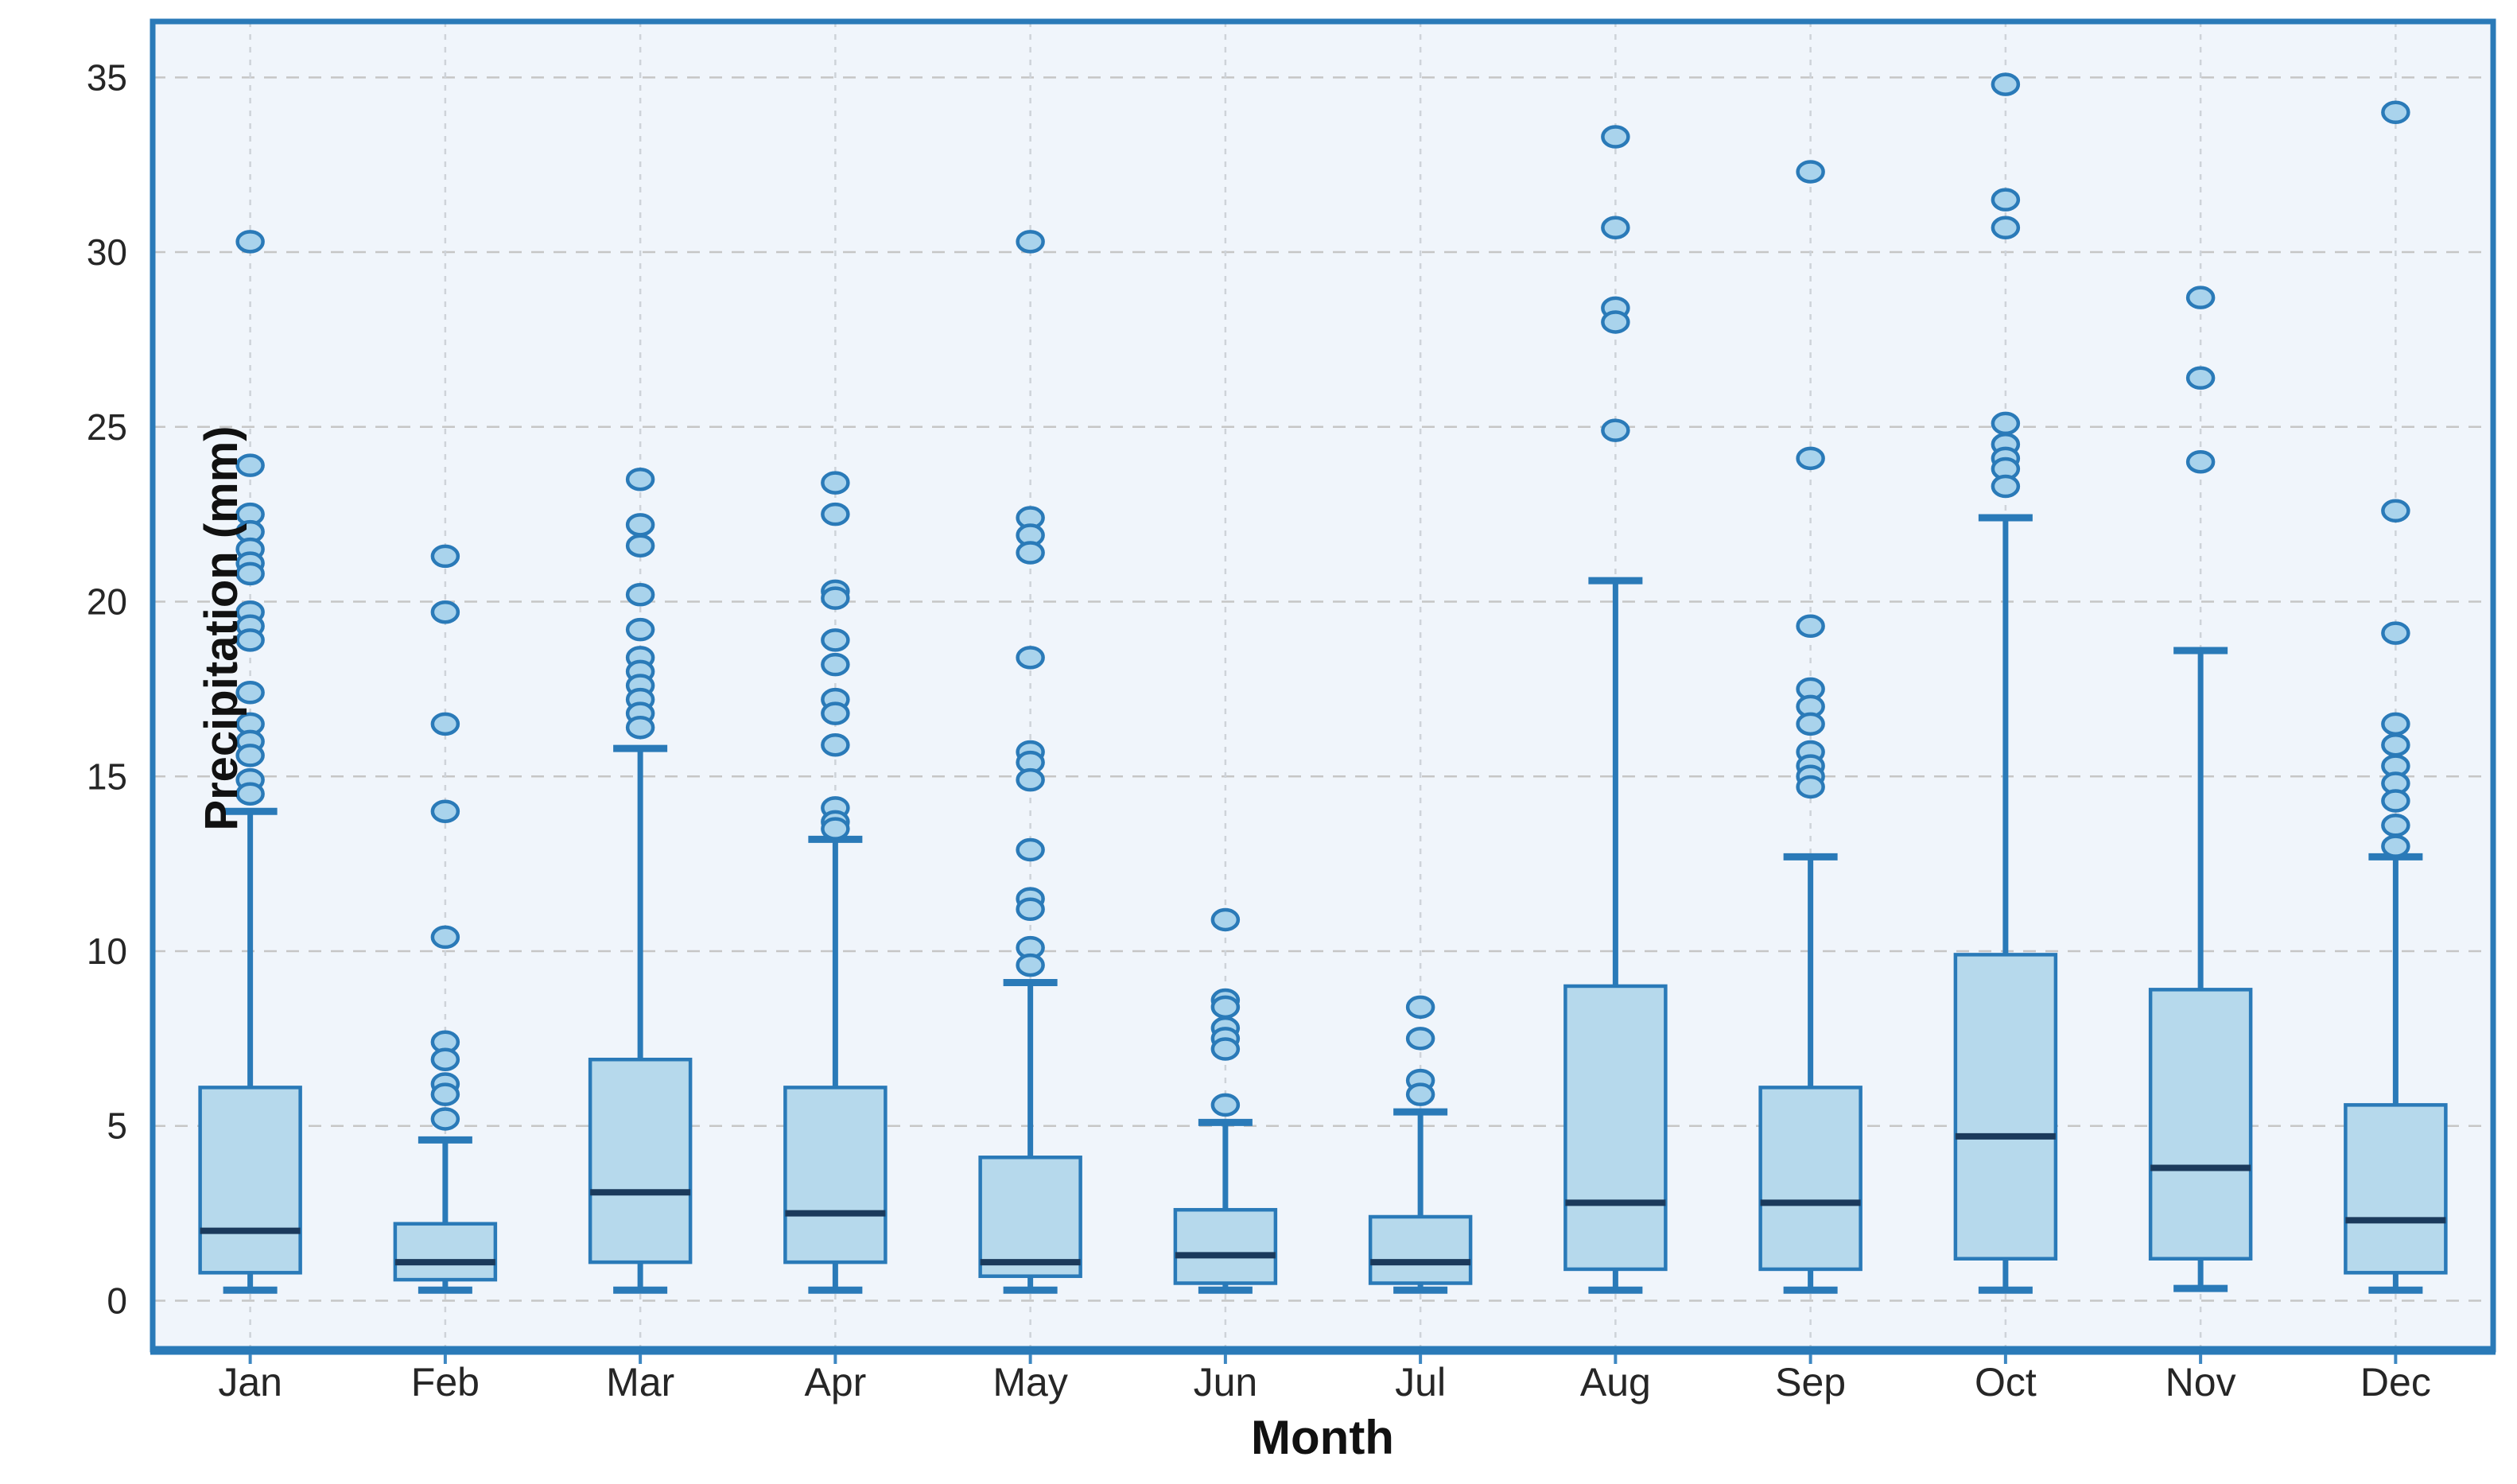 The height and width of the screenshot is (1484, 2517). Describe the element at coordinates (107, 77) in the screenshot. I see `y-tick-label-35: 35` at that location.